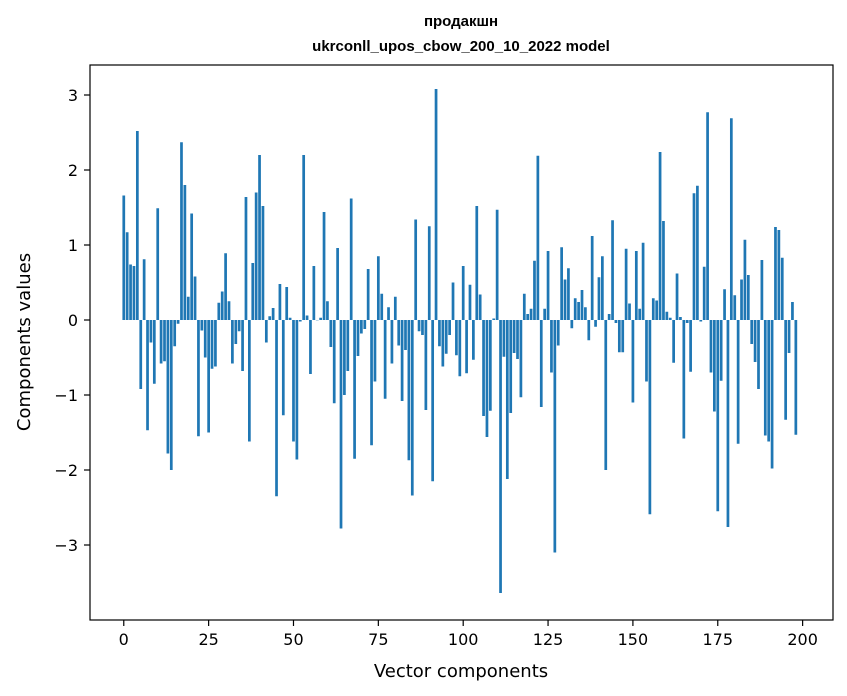  Describe the element at coordinates (66, 395) in the screenshot. I see `y-tick-label: −1` at that location.